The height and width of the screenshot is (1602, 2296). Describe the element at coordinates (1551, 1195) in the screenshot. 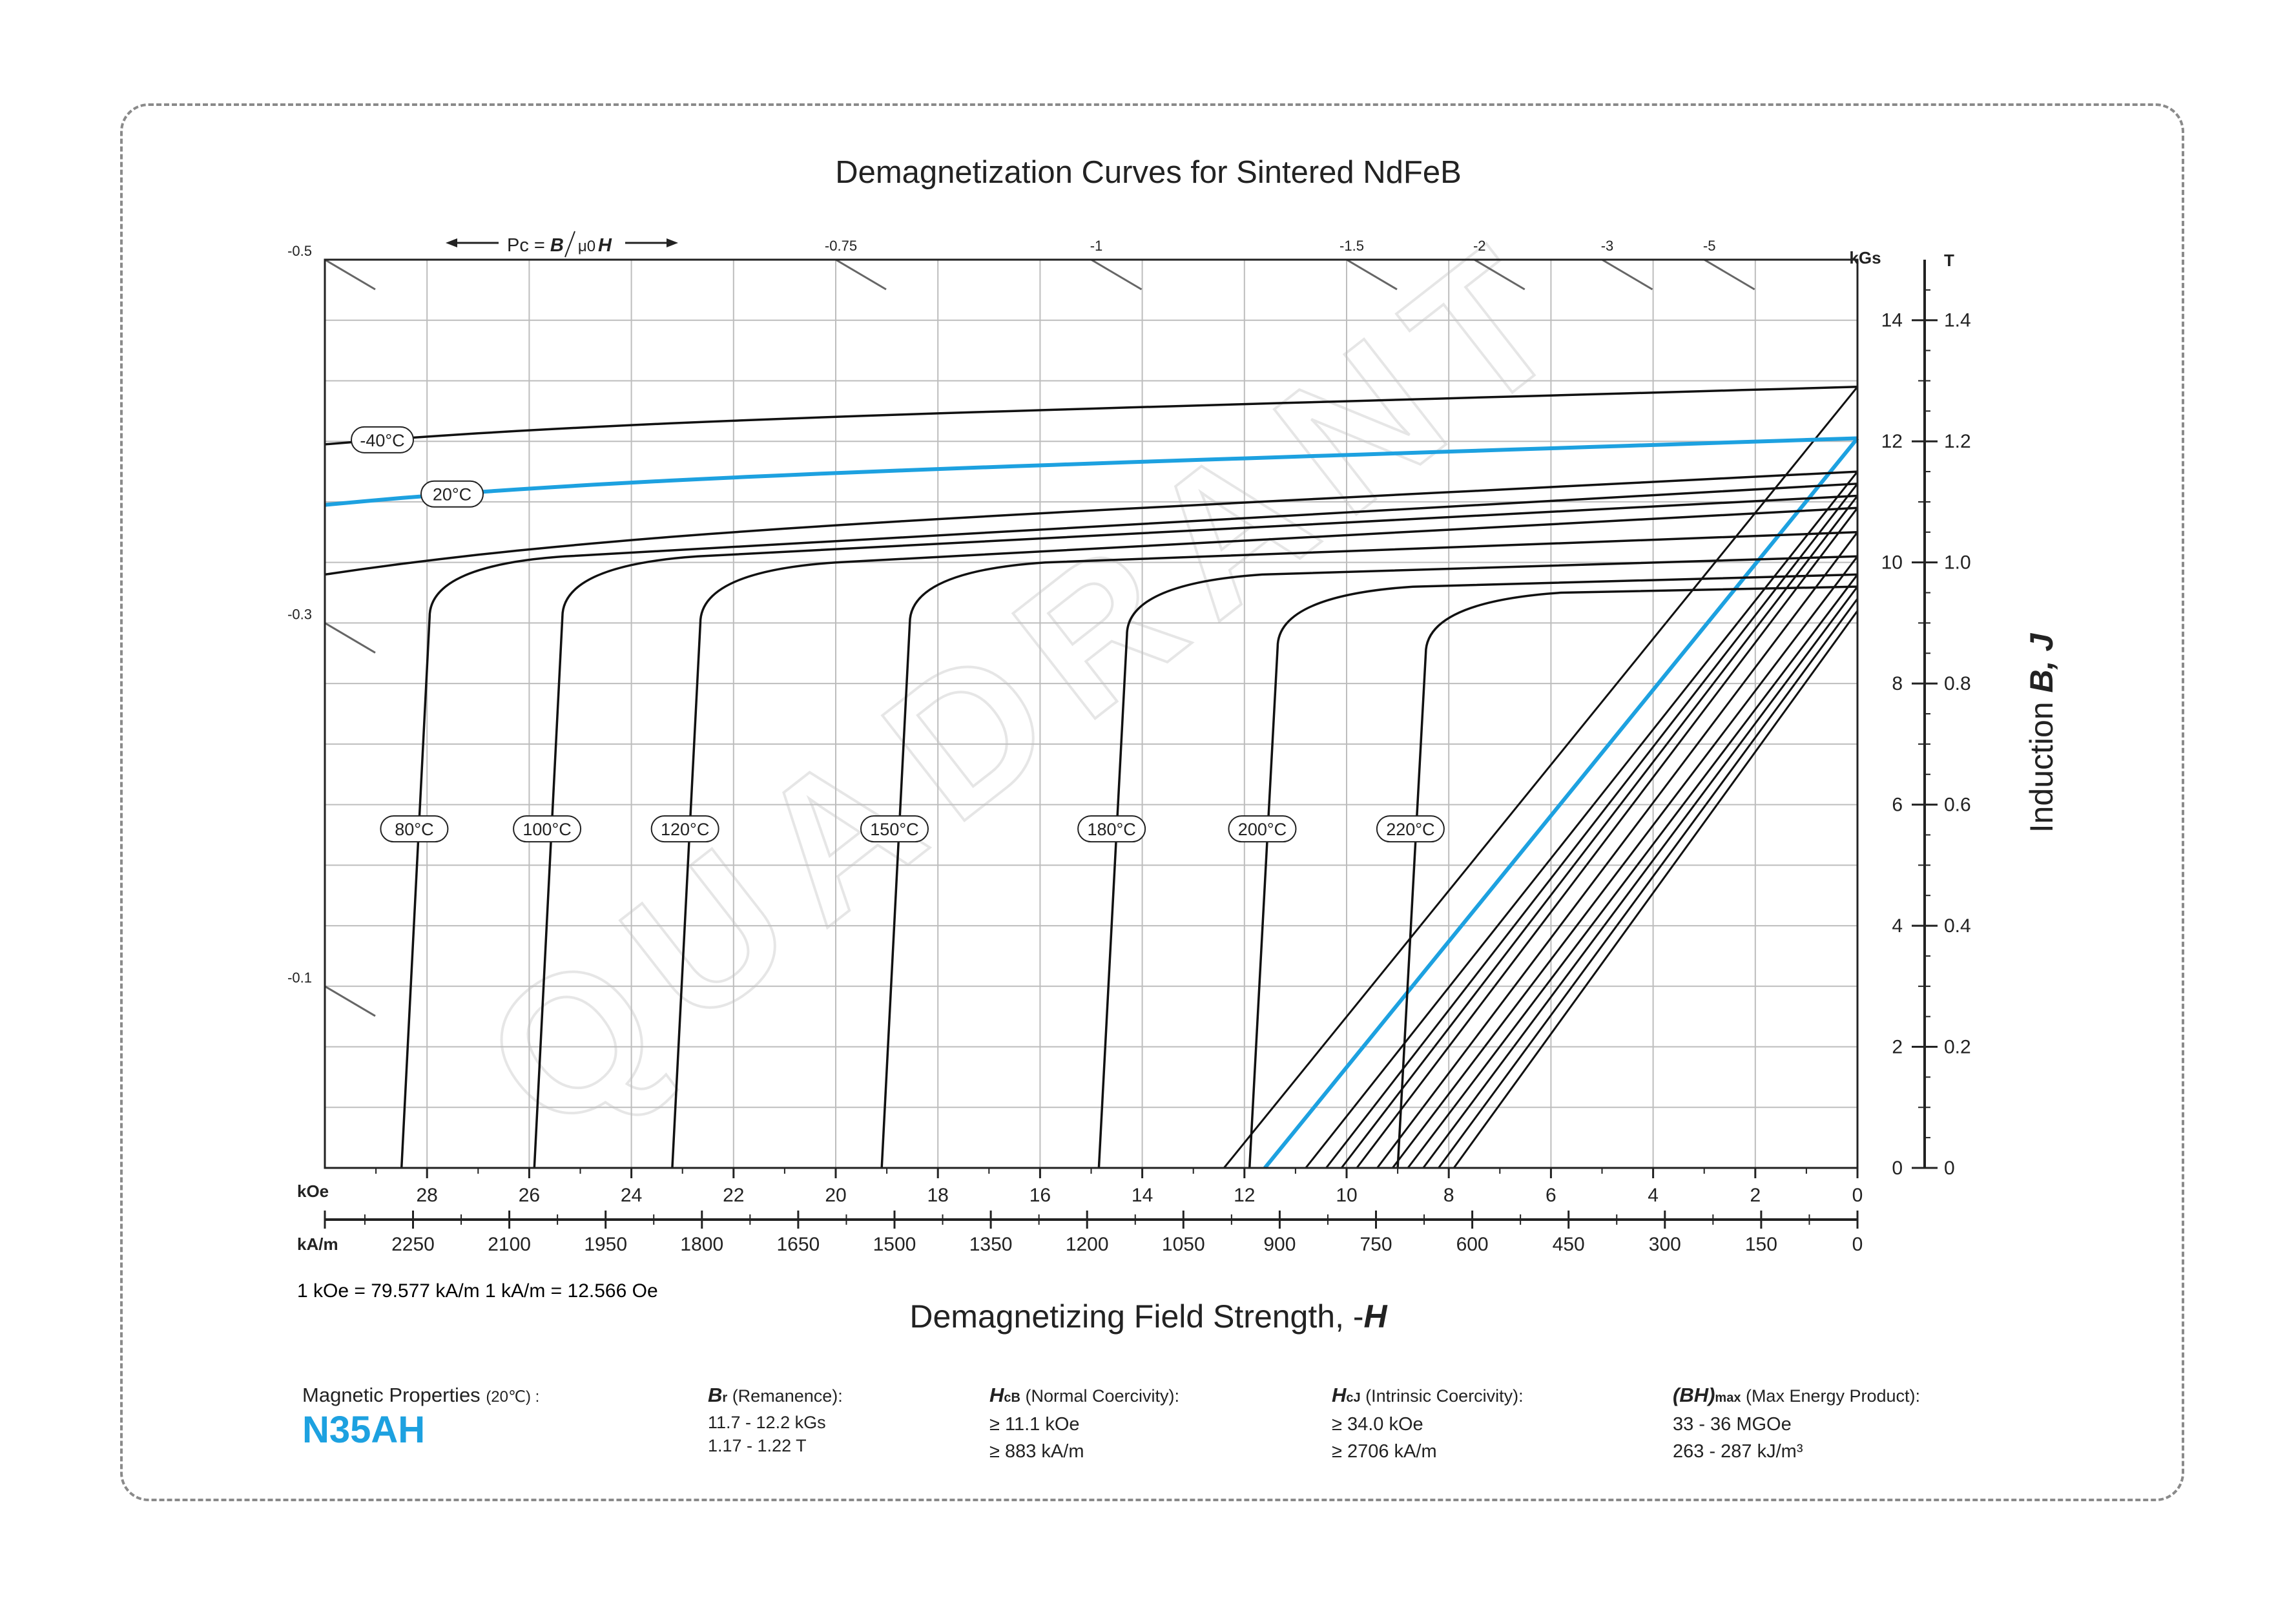

I see `x-tick-label-koe: 6` at that location.